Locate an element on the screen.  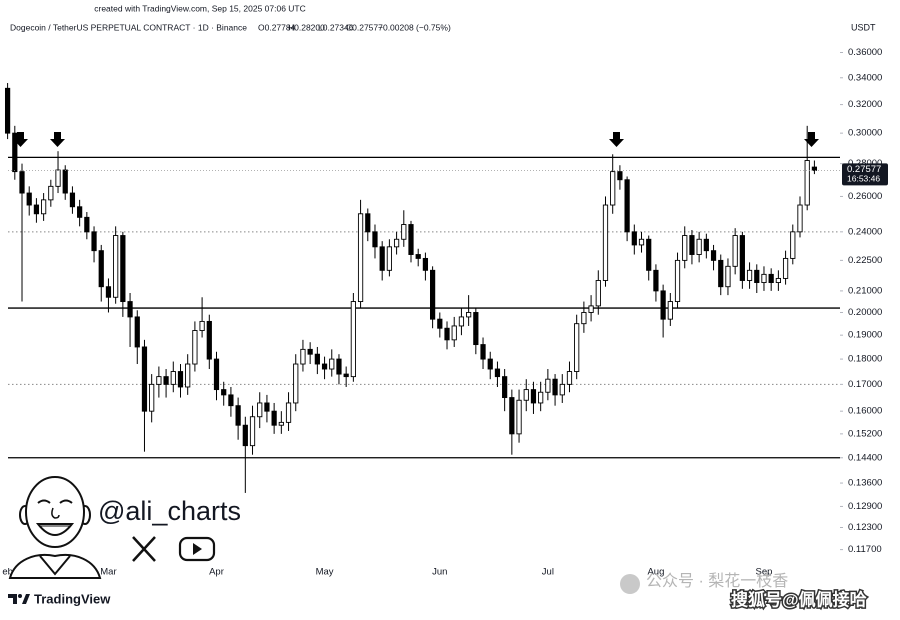
ohlc-change: −0.00208 (−0.75%) is located at coordinates (414, 27).